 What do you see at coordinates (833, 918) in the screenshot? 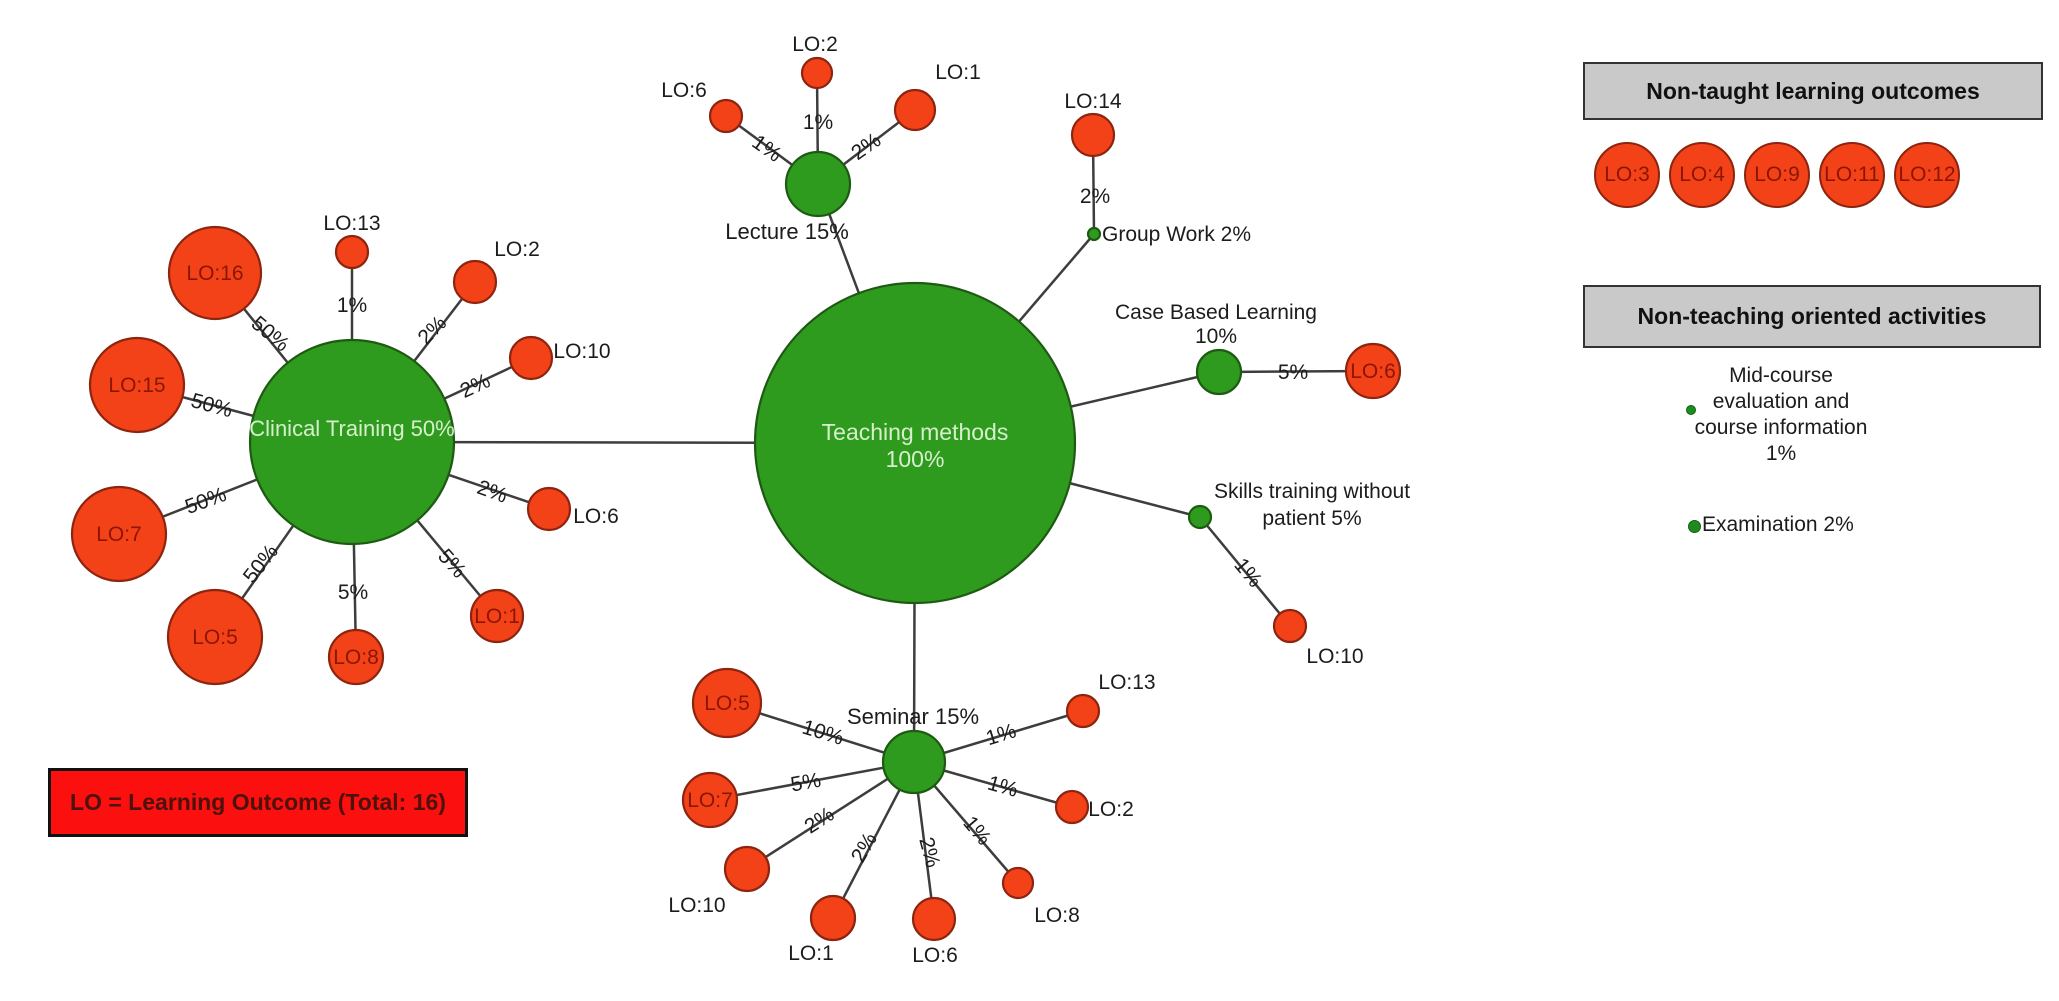
I see `outcome-node-sem-lo1` at bounding box center [833, 918].